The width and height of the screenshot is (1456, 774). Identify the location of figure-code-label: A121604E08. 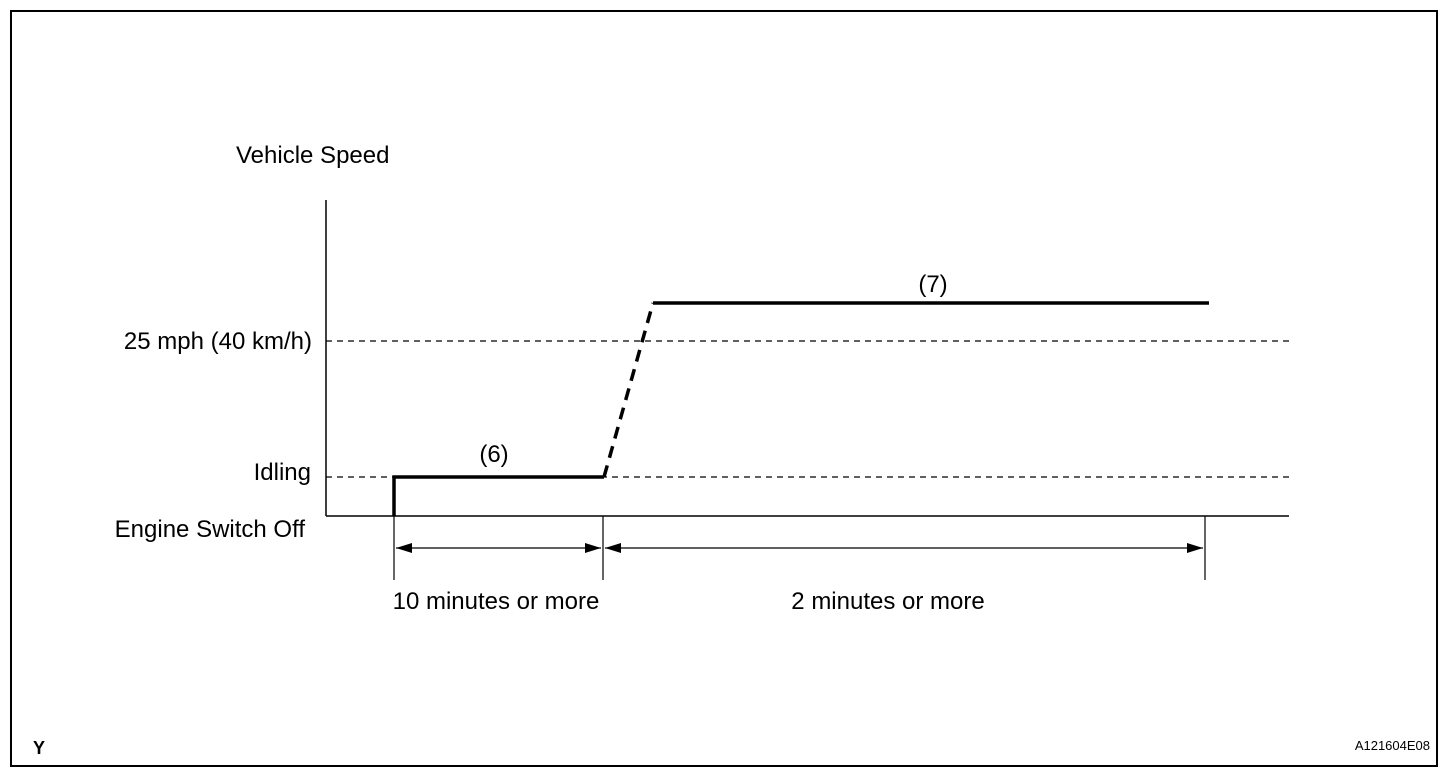
(1392, 745).